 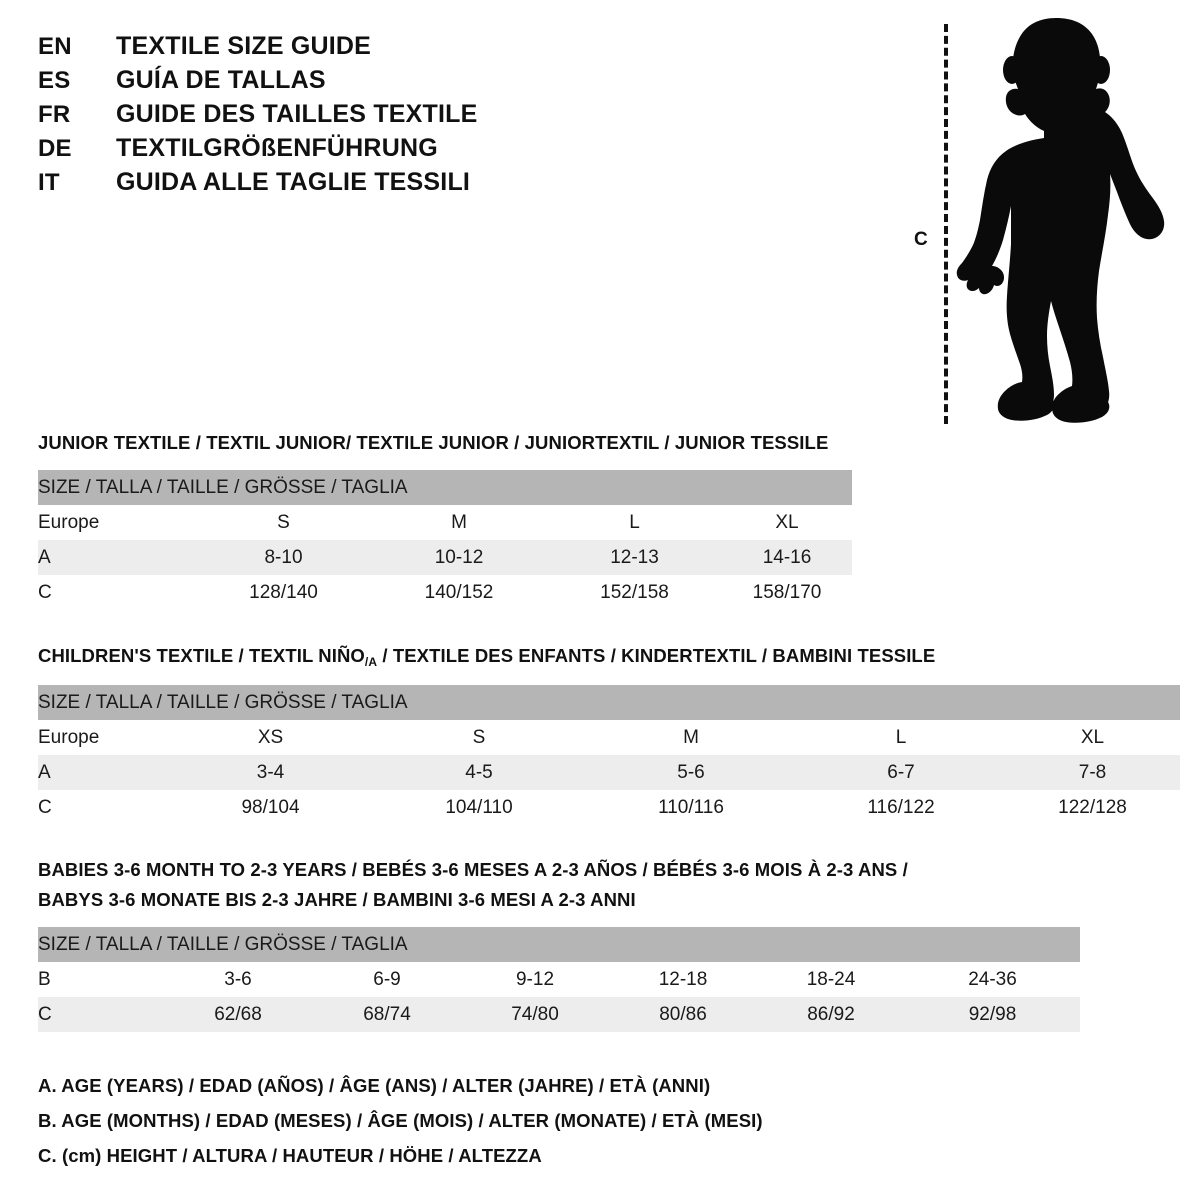 What do you see at coordinates (117, 522) in the screenshot?
I see `junior-row-label-europe: Europe` at bounding box center [117, 522].